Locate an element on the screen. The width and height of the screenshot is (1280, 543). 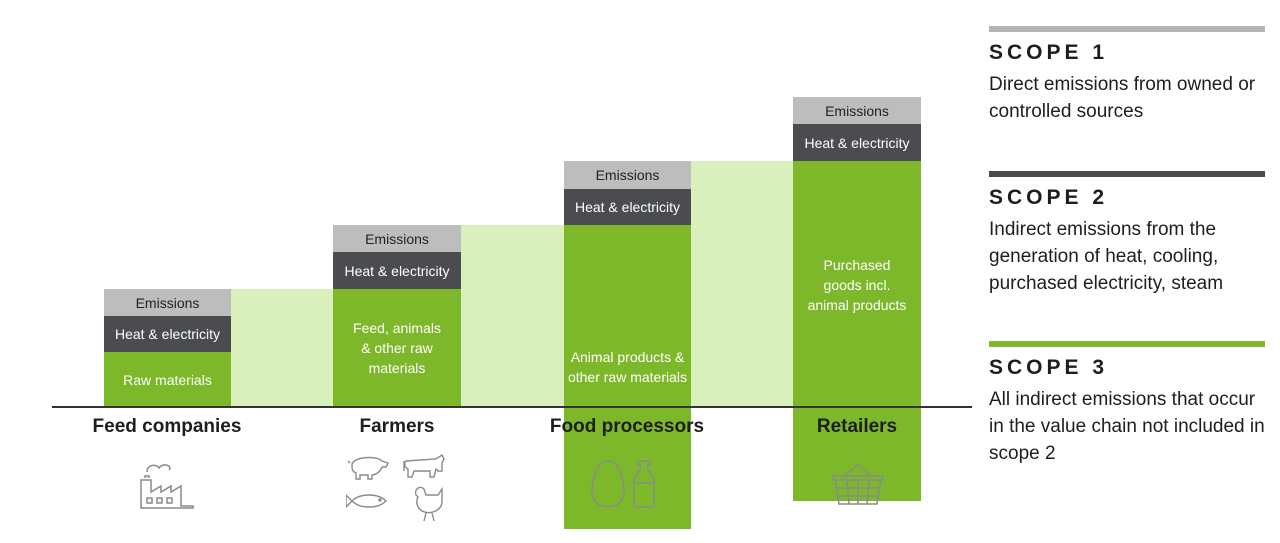
scope3-segment: Raw materials is located at coordinates (167, 379).